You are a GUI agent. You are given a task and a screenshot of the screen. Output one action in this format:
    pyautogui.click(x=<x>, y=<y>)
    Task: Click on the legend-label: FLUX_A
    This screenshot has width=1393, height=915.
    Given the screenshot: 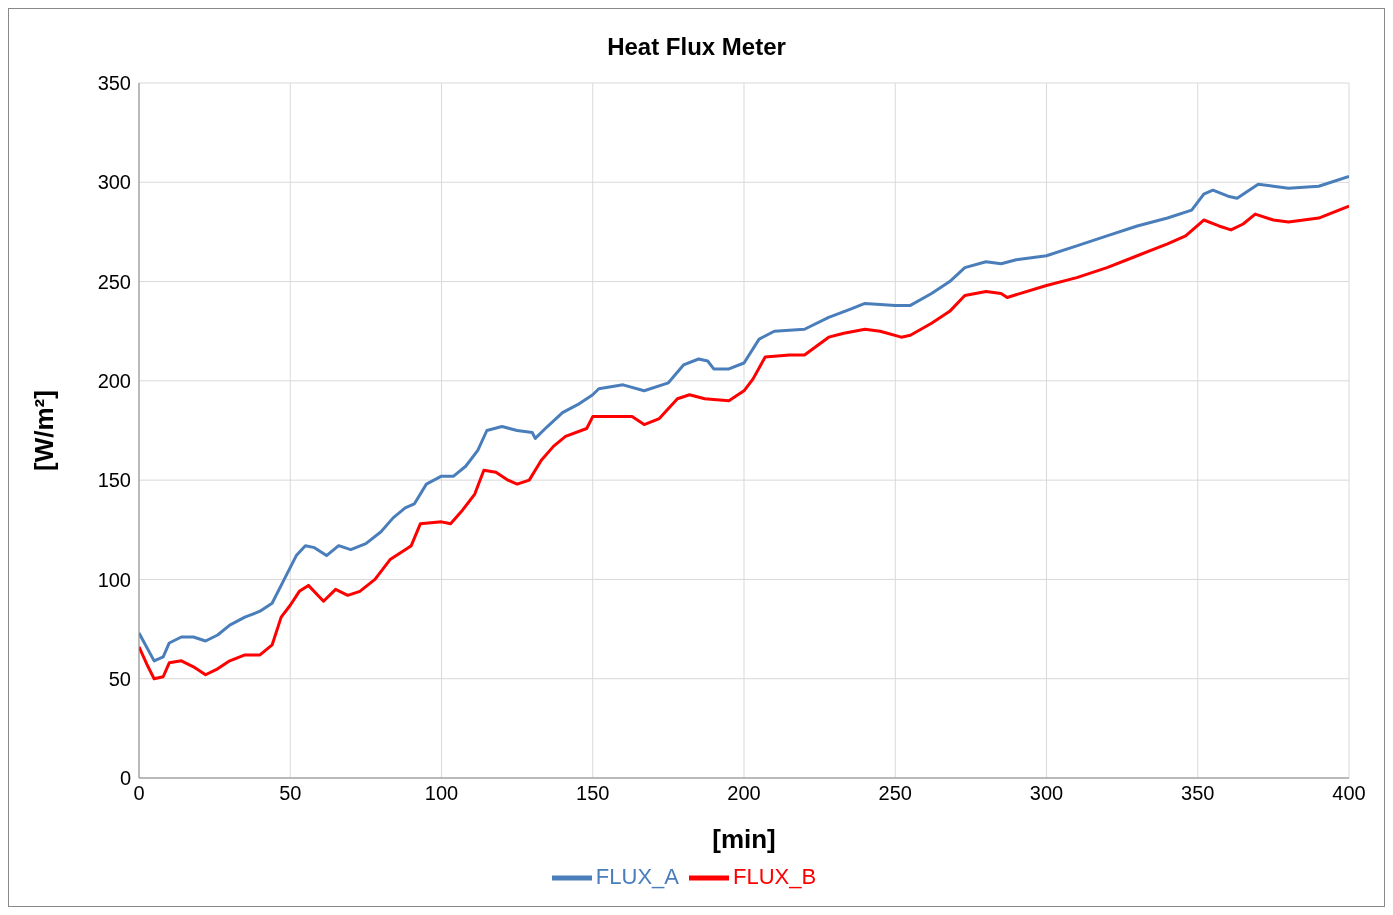 What is the action you would take?
    pyautogui.click(x=637, y=876)
    